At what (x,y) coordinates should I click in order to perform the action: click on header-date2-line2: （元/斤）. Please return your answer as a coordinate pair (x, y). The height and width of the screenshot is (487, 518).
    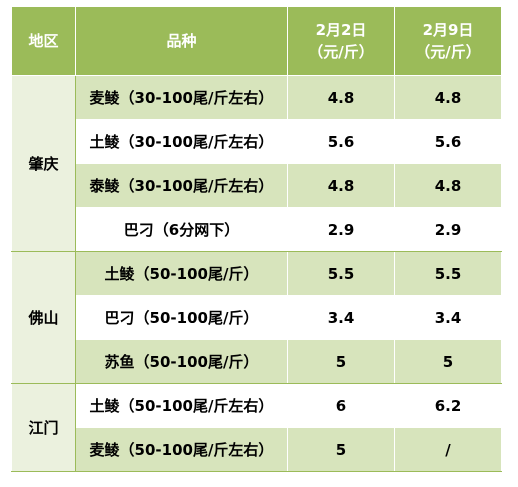
    Looking at the image, I should click on (448, 52).